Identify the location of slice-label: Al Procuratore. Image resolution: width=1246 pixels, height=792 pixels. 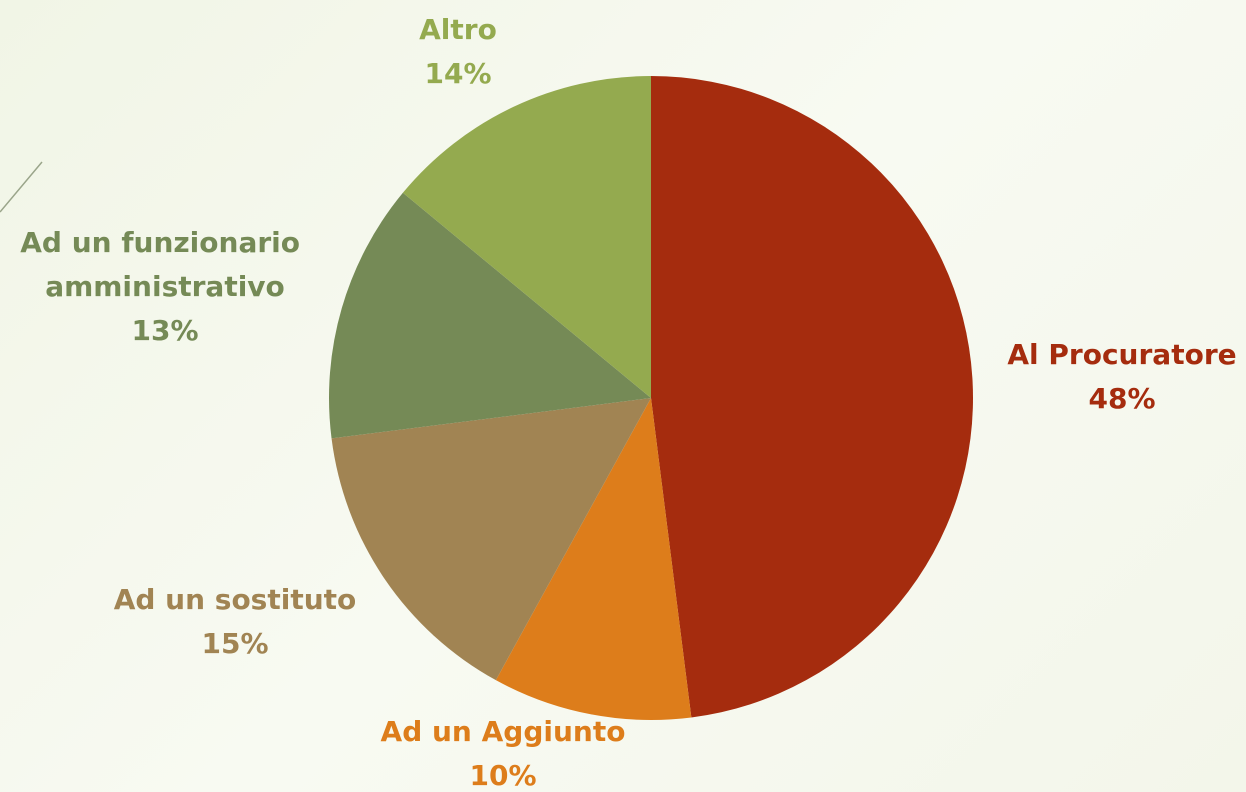
(1121, 354).